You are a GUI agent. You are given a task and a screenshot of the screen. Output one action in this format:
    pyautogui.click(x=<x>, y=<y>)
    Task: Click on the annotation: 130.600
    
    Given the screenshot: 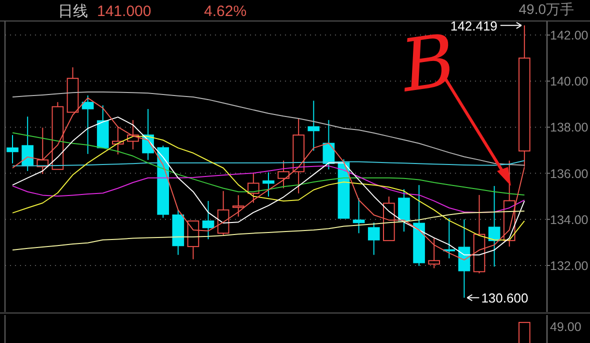 What is the action you would take?
    pyautogui.click(x=504, y=298)
    